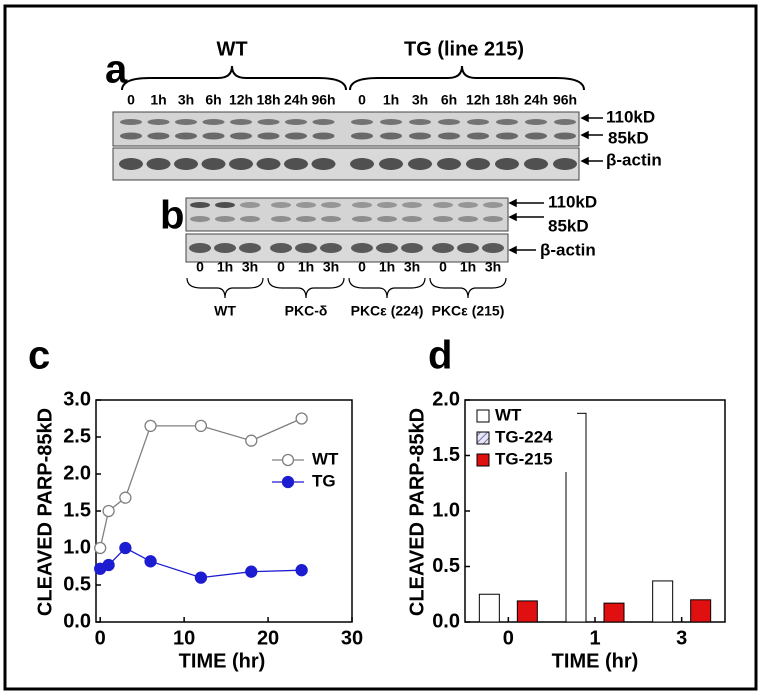  What do you see at coordinates (268, 100) in the screenshot?
I see `lane-label: 18h` at bounding box center [268, 100].